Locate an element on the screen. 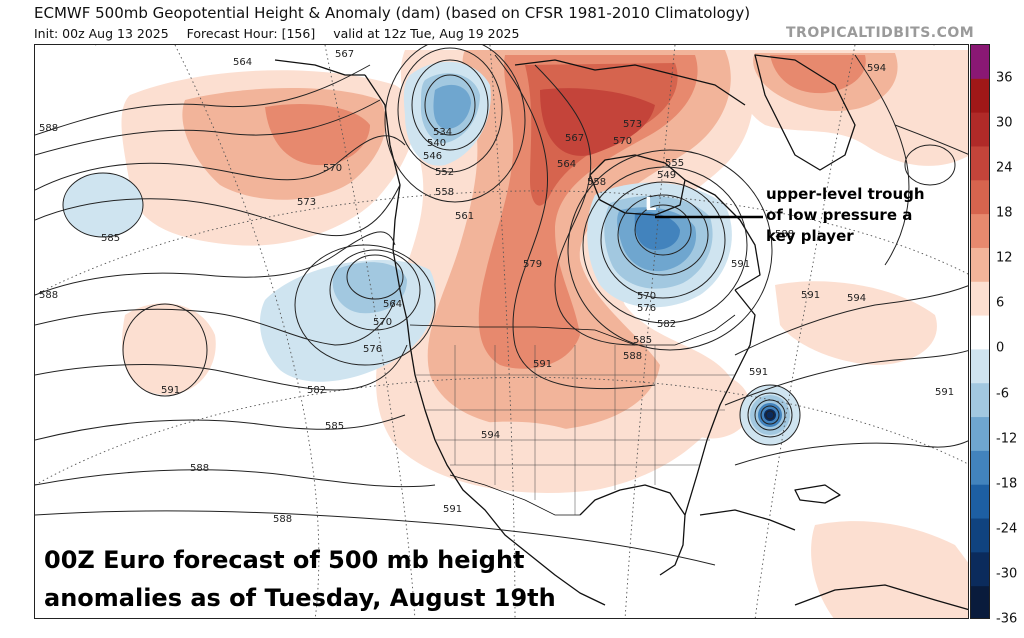 This screenshot has width=1024, height=638. anomaly-trough-gulf-alaska-core is located at coordinates (452, 107).